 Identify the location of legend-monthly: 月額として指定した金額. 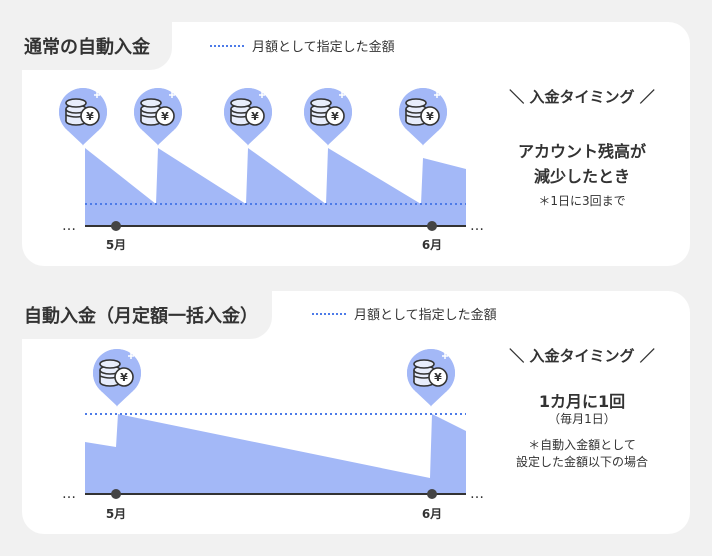
(404, 313).